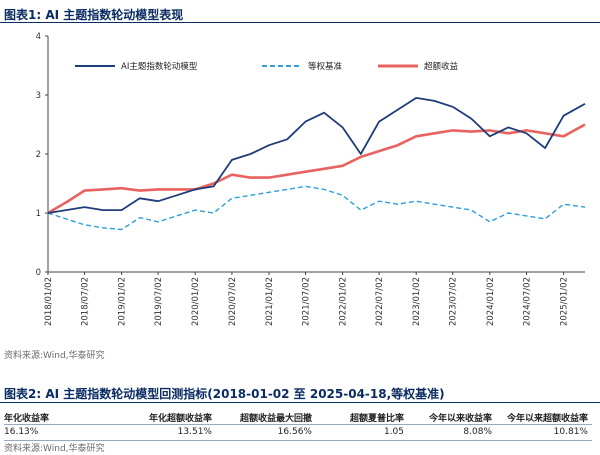  Describe the element at coordinates (376, 419) in the screenshot. I see `header-excess-sharpe: 超额夏普比率` at that location.